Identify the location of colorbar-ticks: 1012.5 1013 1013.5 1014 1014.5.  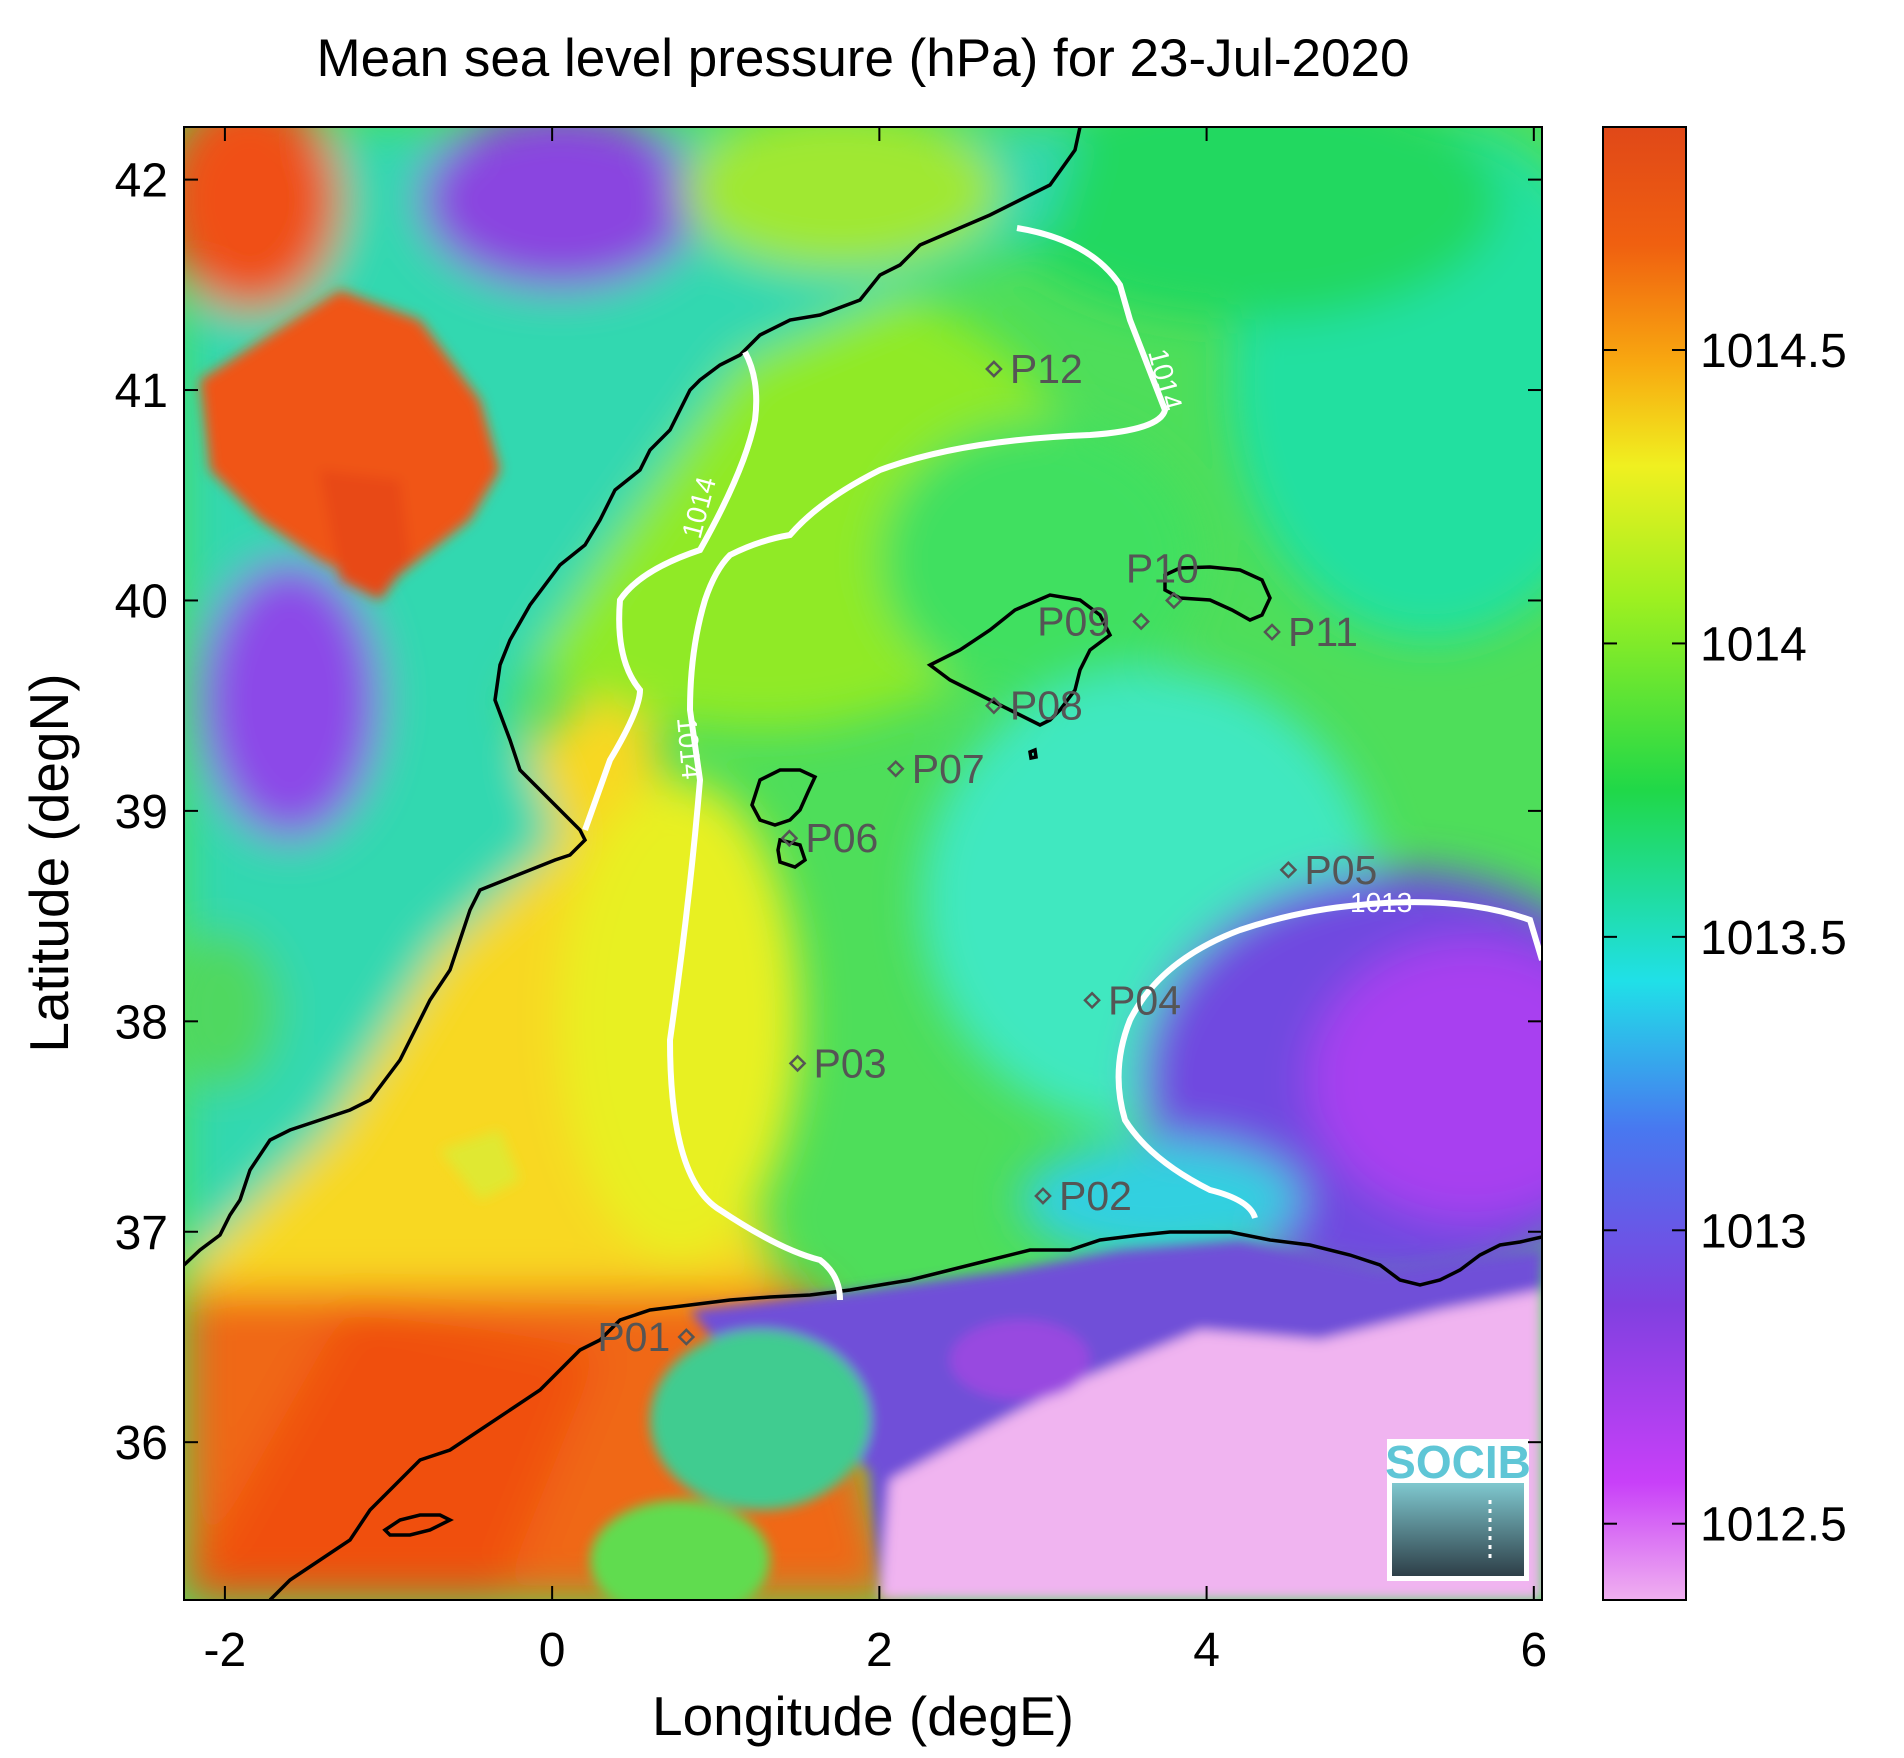
(1725, 938).